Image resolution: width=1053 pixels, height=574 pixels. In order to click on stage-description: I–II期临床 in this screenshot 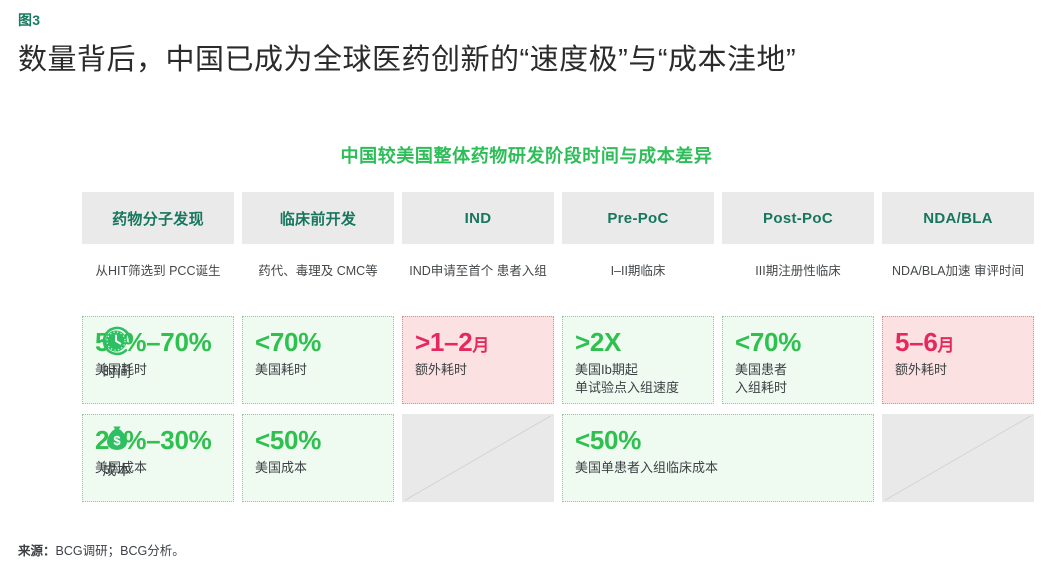, I will do `click(638, 271)`.